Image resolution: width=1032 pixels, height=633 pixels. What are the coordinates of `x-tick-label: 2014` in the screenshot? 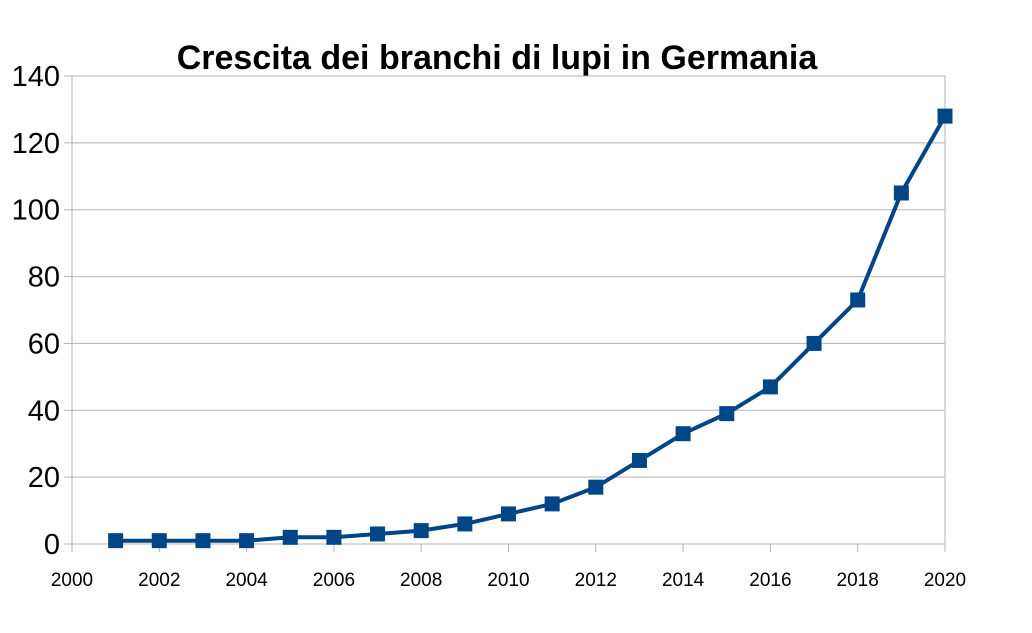 It's located at (683, 580).